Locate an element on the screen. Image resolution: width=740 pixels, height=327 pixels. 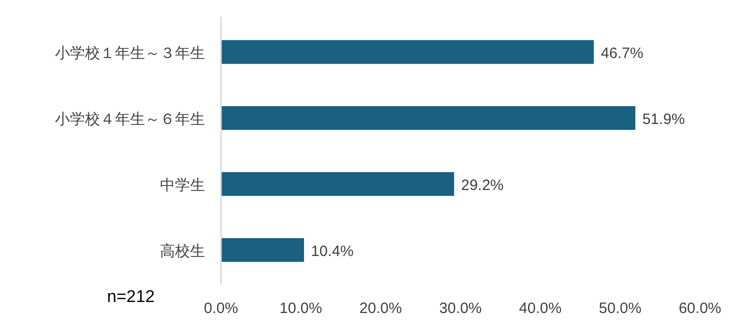
x-tick-label: 30.0% is located at coordinates (460, 308).